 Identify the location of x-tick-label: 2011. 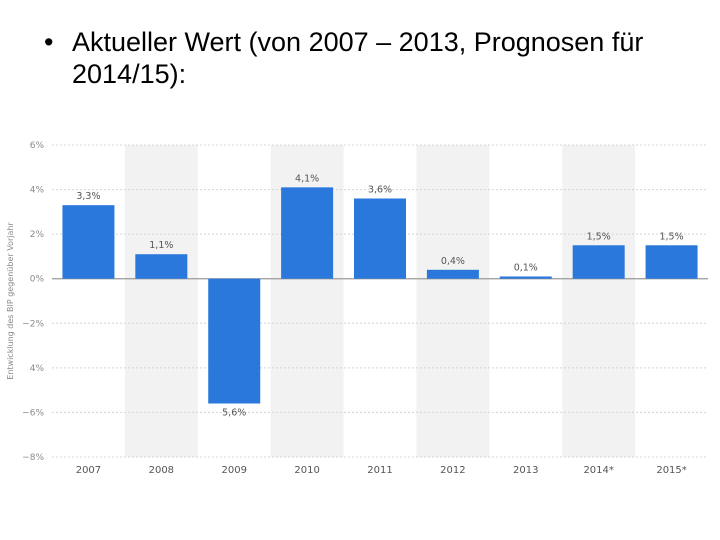
(379, 470).